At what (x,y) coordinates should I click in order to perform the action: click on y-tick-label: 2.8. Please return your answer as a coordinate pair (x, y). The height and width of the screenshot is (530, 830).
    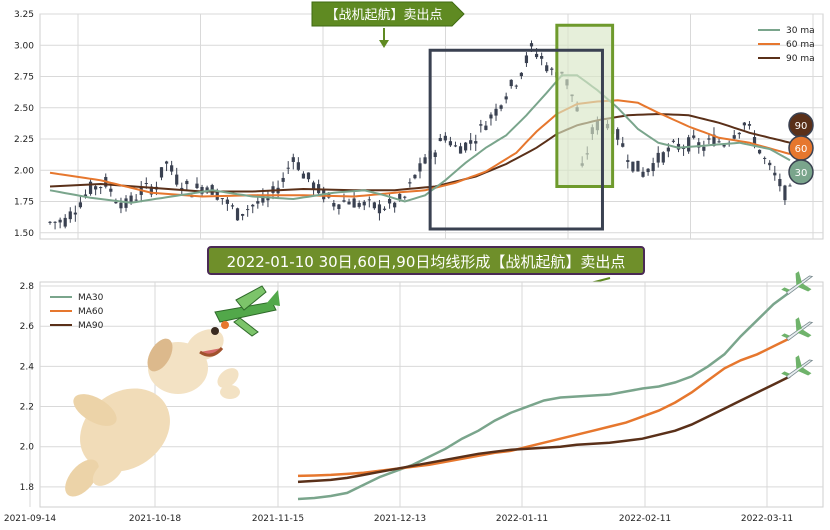
    Looking at the image, I should click on (27, 287).